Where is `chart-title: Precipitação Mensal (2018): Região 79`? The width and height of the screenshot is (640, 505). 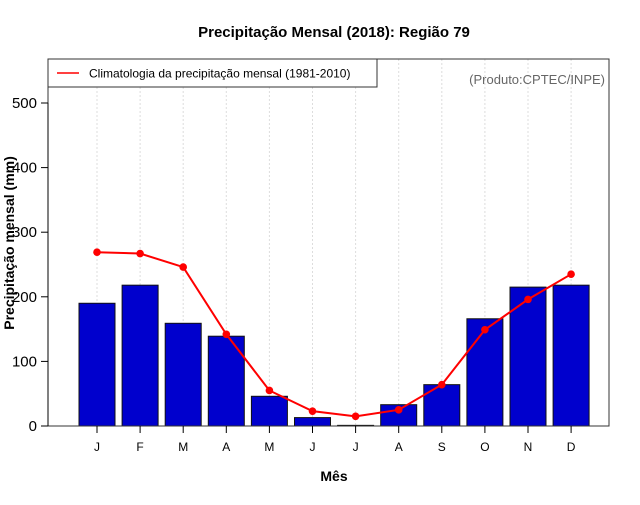
chart-title: Precipitação Mensal (2018): Região 79 is located at coordinates (334, 32).